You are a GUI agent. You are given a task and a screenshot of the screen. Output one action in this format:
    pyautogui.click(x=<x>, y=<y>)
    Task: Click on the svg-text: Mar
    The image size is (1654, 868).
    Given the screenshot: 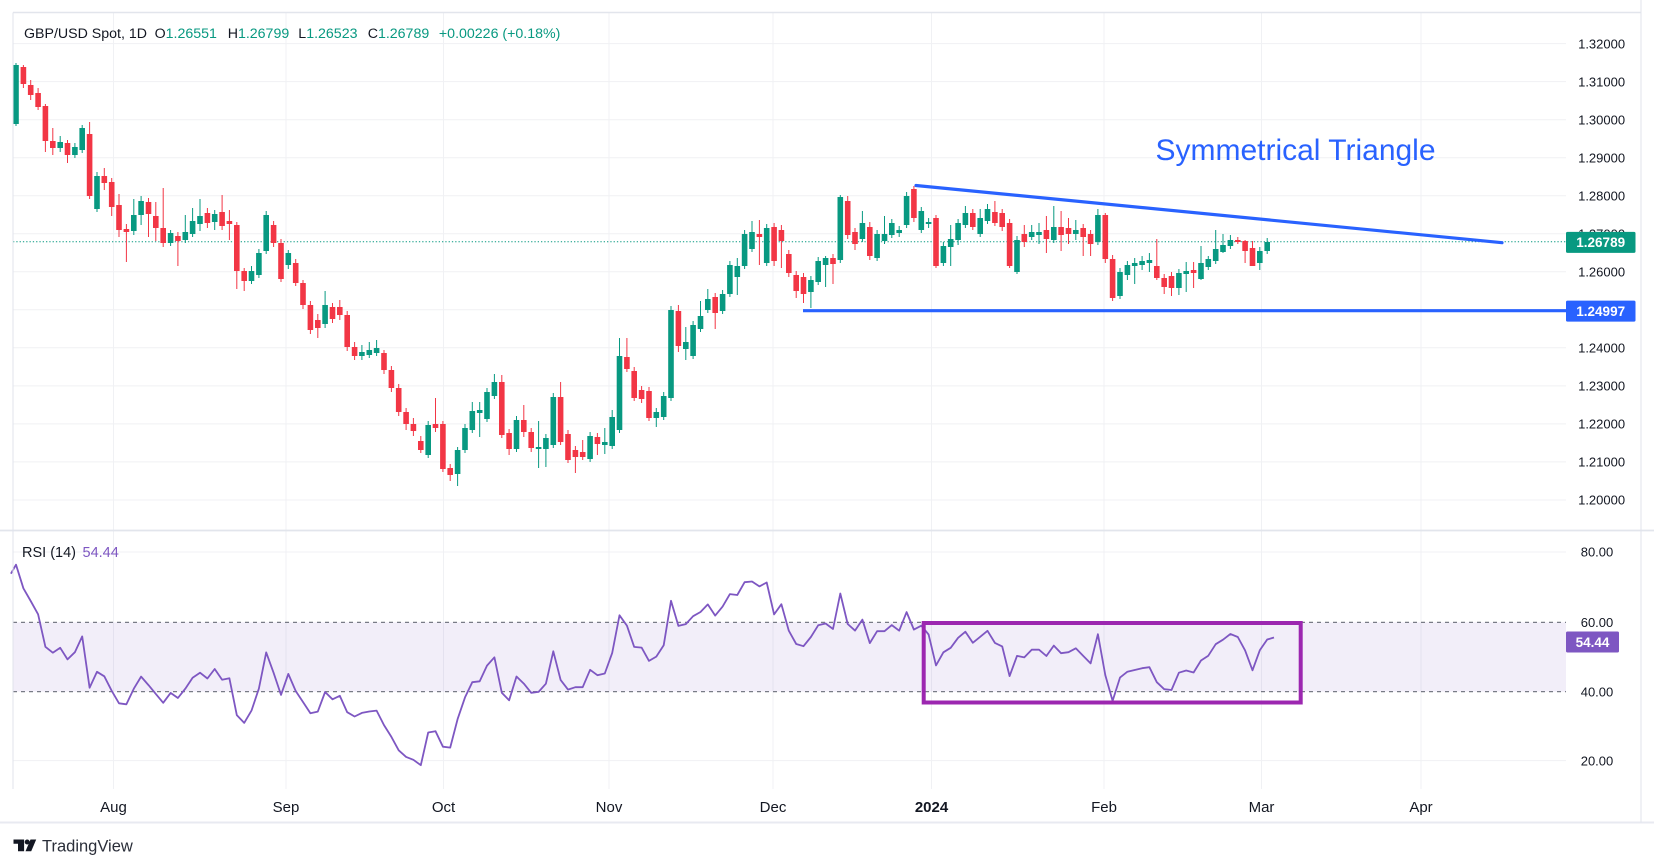 What is the action you would take?
    pyautogui.click(x=1262, y=807)
    